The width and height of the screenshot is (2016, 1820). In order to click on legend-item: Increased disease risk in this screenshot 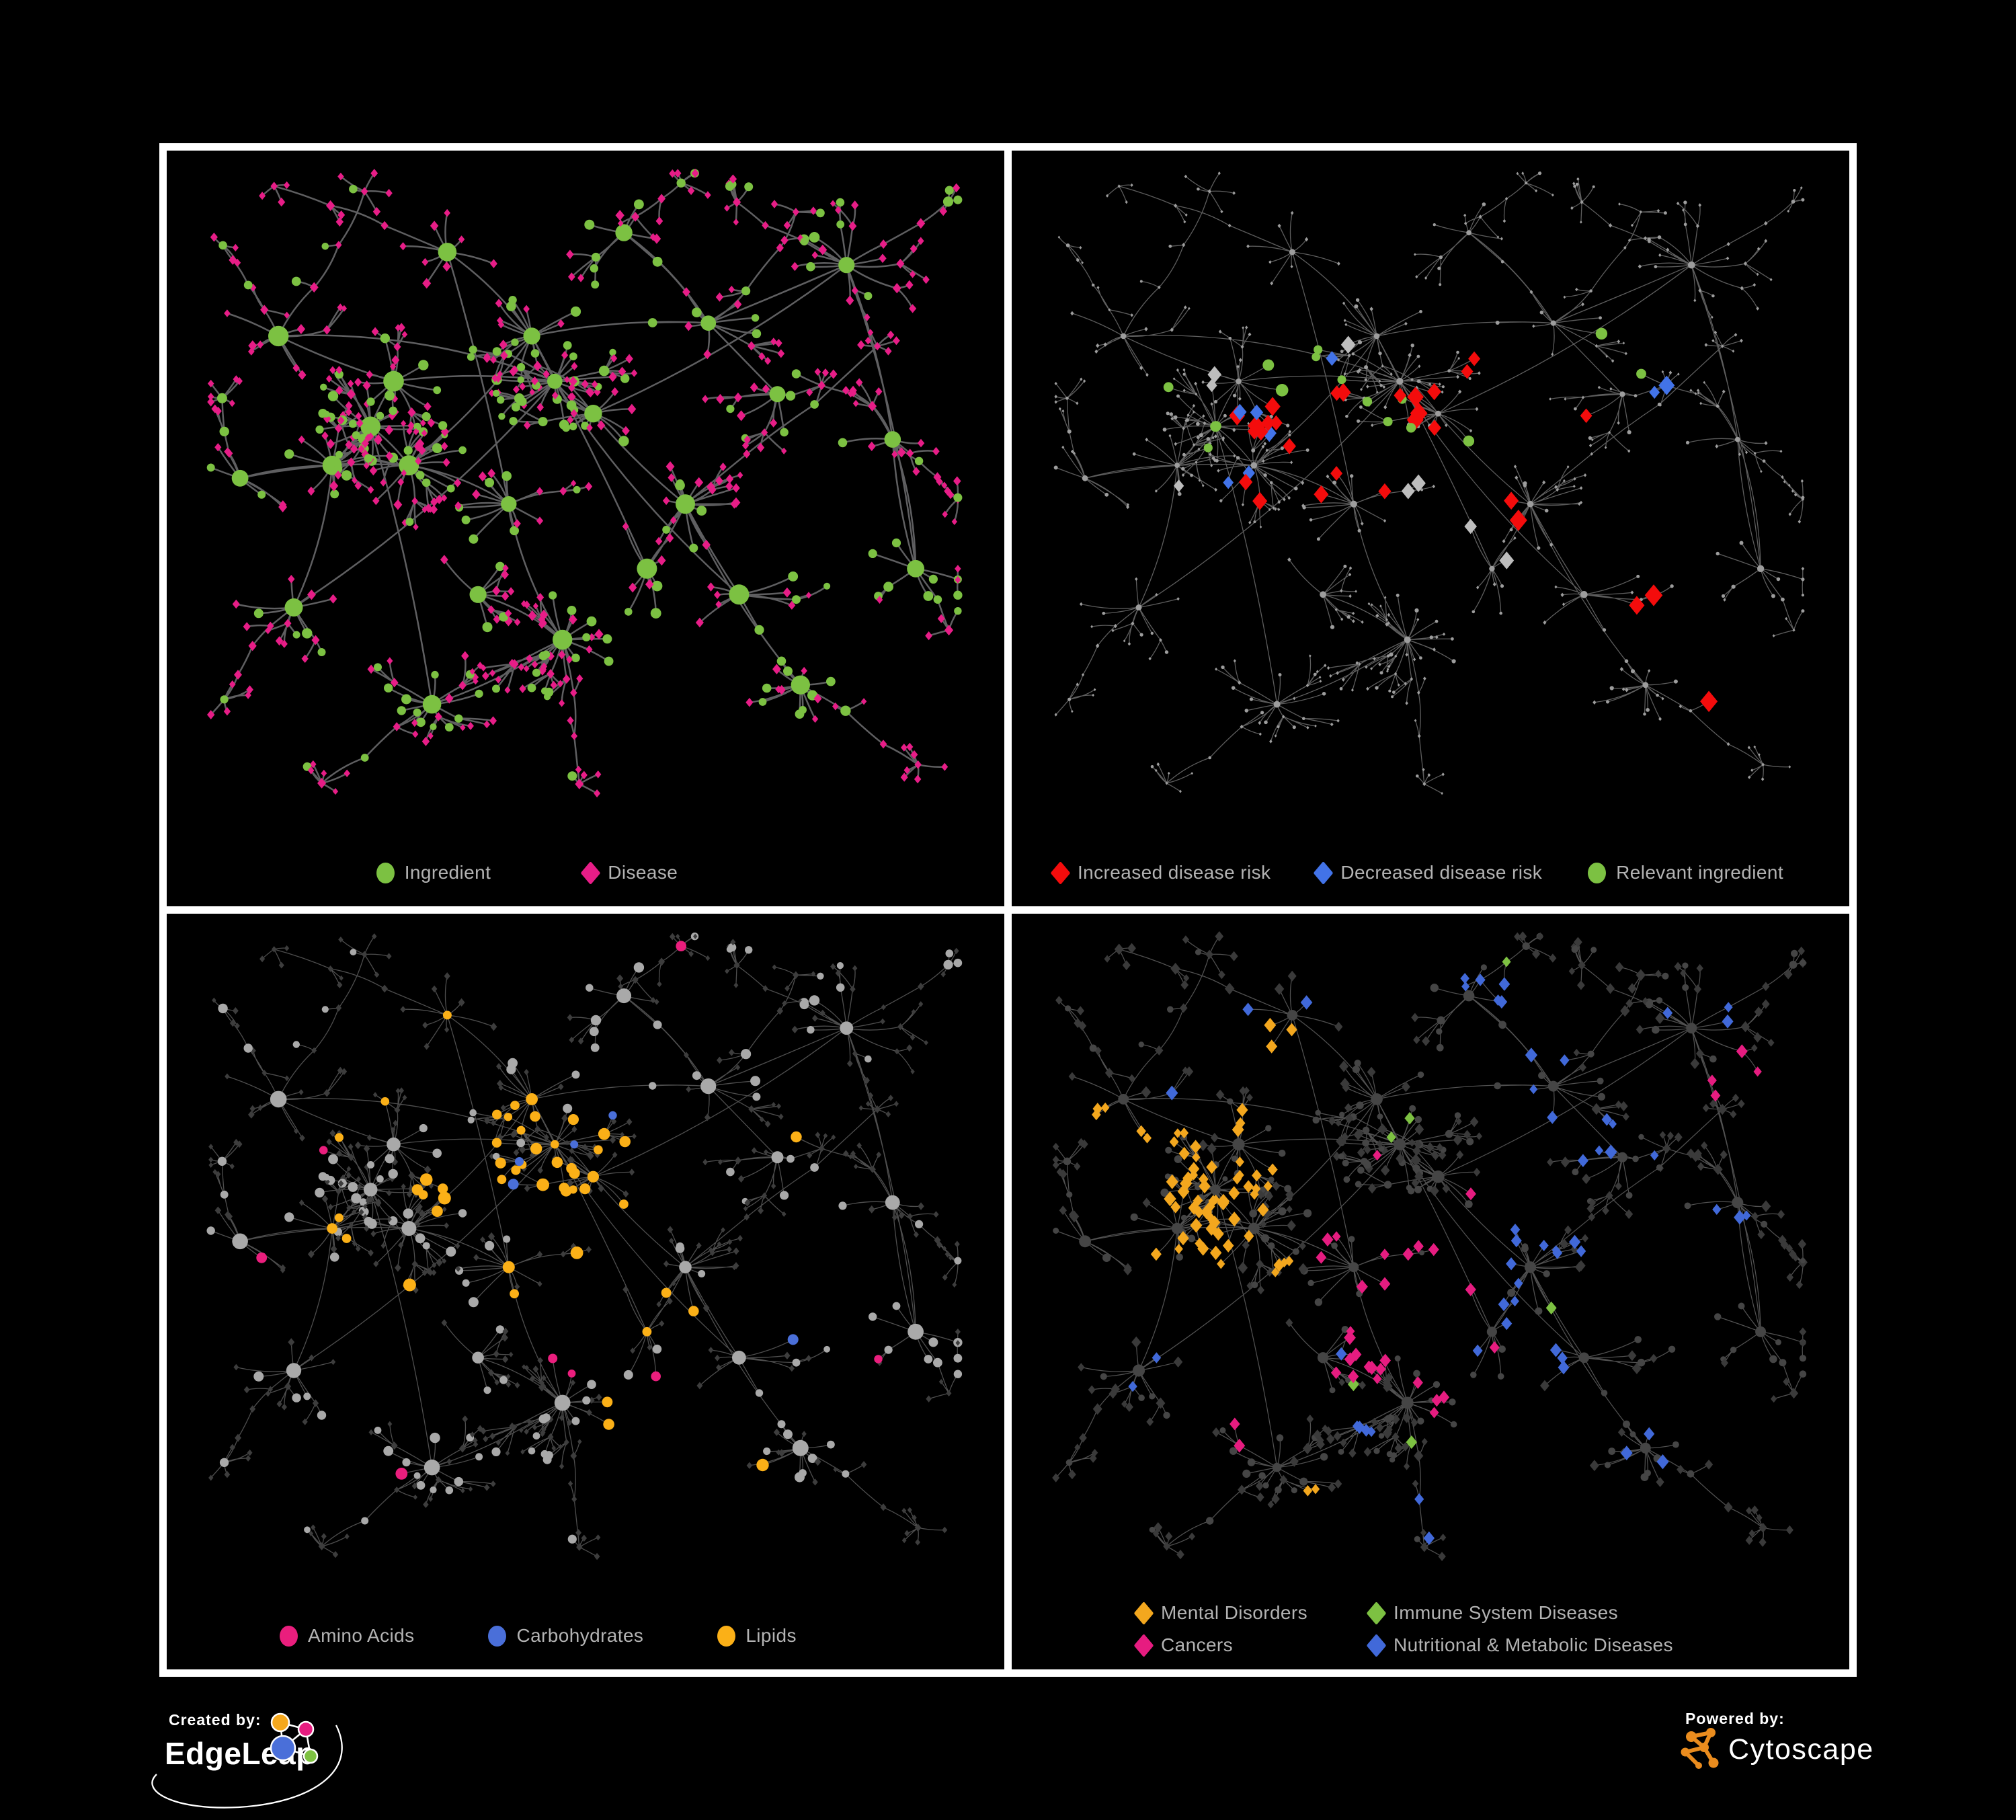, I will do `click(1160, 873)`.